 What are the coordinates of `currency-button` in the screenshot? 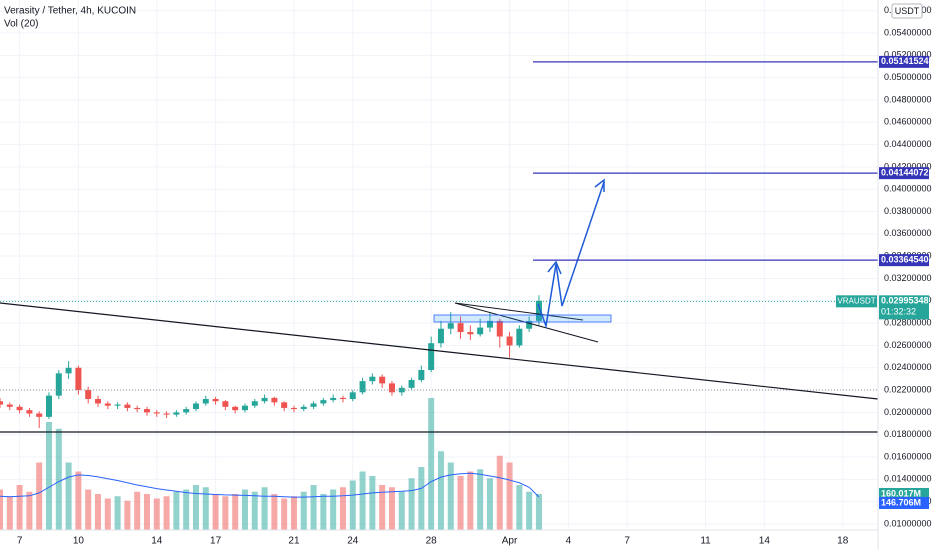 It's located at (907, 11).